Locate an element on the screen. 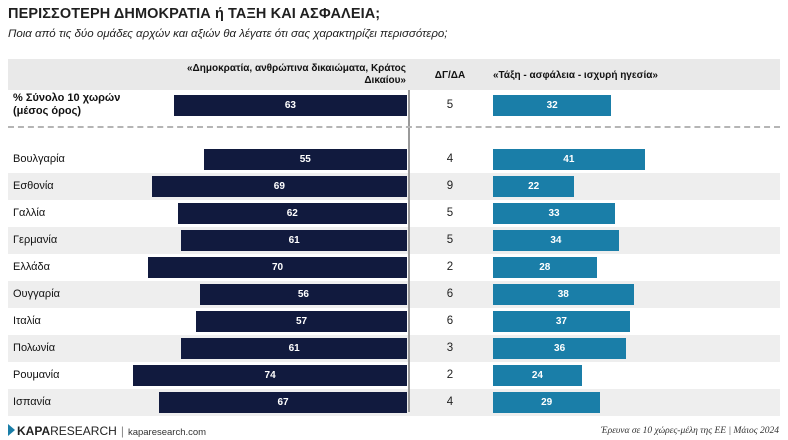 The image size is (788, 440). left-bar-label: 67 is located at coordinates (283, 402).